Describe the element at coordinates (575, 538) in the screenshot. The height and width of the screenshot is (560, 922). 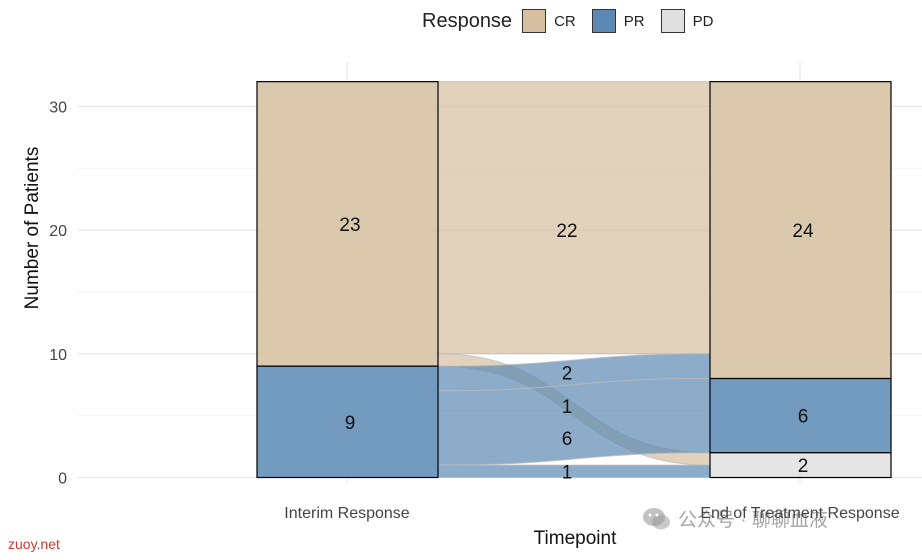
I see `x-axis-title: Timepoint` at that location.